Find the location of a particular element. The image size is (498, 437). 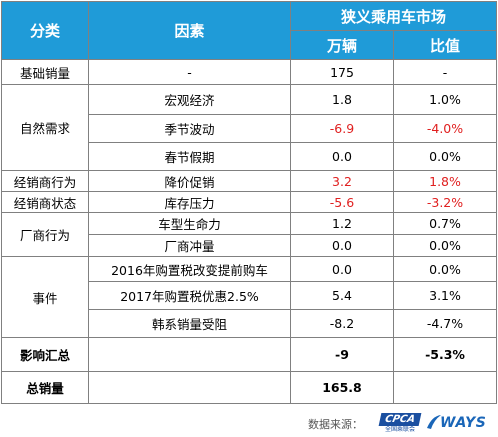

table-row: 2017年购置税优惠2.5% 5.4 3.1% is located at coordinates (250, 295).